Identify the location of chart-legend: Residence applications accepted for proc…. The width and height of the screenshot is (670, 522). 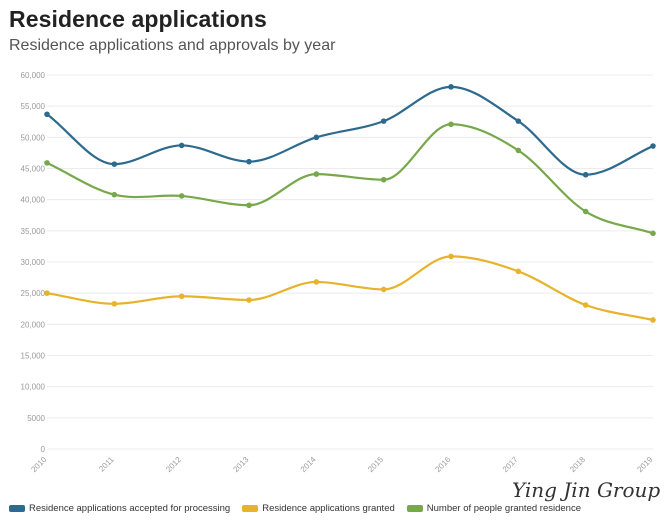
(301, 508).